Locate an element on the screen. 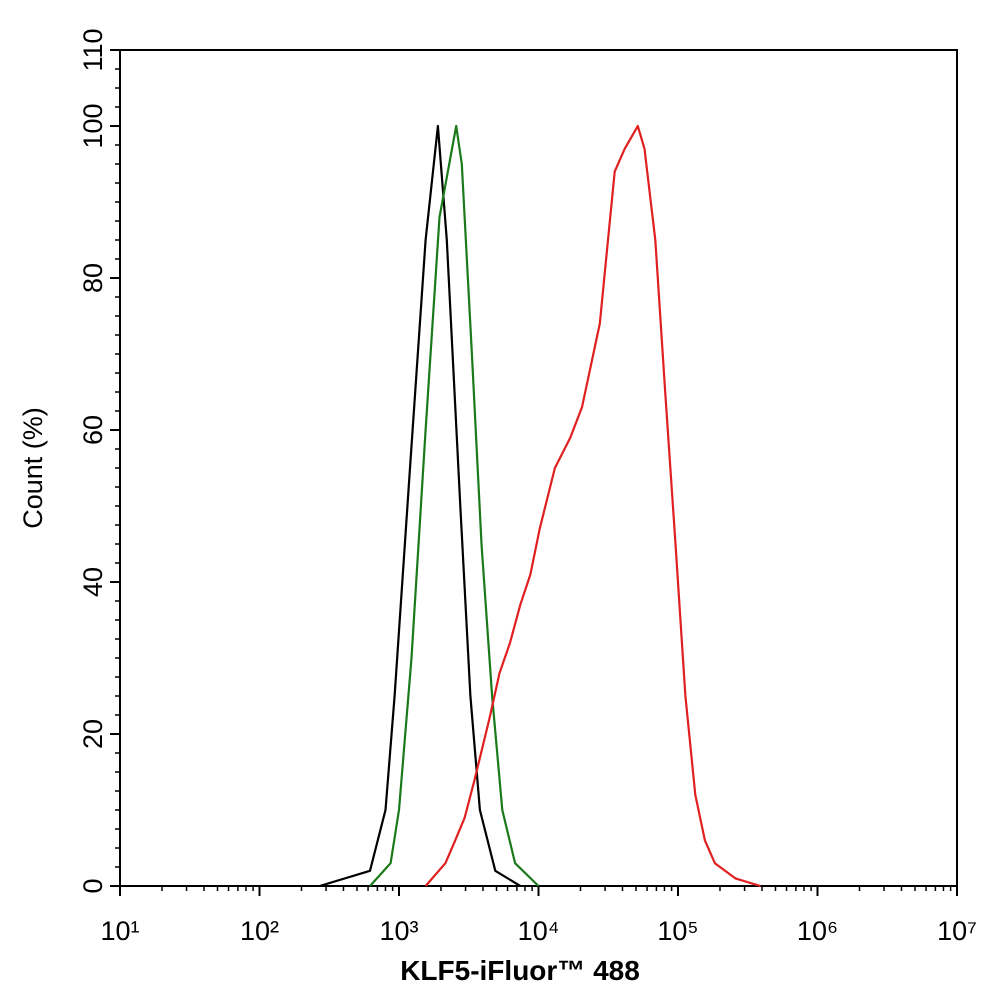  y-tick-label: 110 is located at coordinates (93, 49).